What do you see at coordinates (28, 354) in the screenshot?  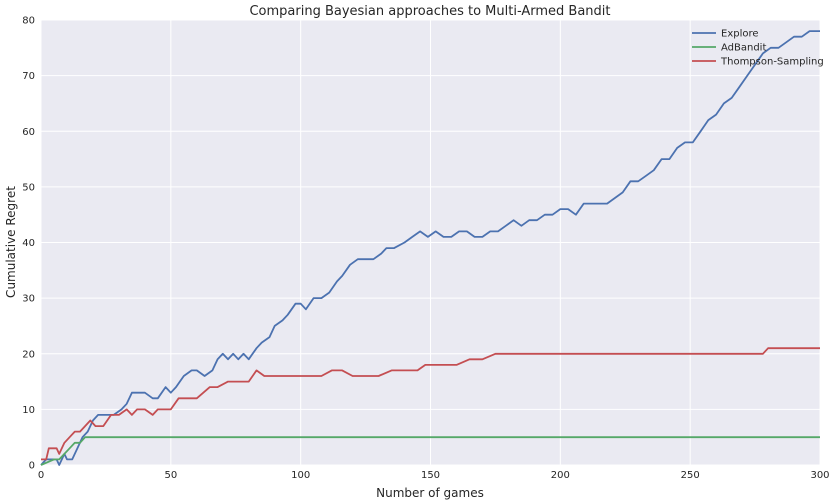 I see `y-tick-label: 20` at bounding box center [28, 354].